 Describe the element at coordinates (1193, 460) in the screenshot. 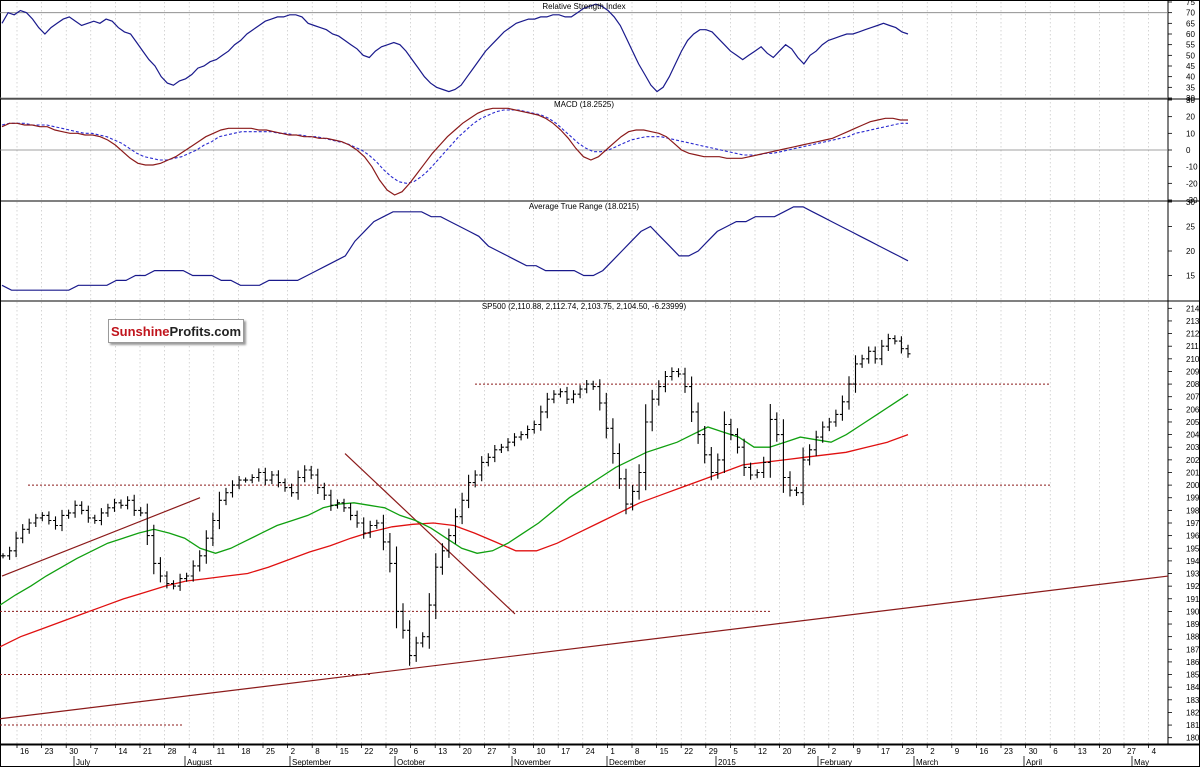

I see `y-tick-label: 2020` at that location.